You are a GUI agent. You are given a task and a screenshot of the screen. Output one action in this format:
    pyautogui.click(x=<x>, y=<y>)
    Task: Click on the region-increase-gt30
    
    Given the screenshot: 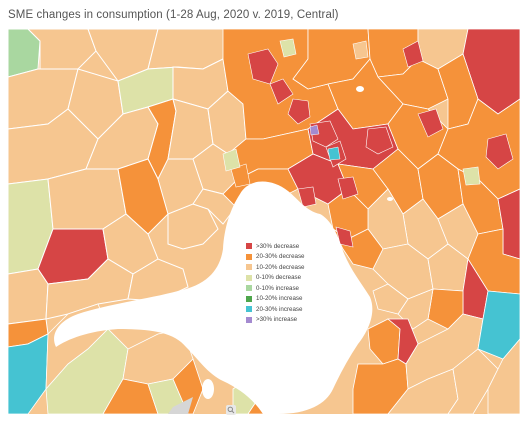 What is the action you would take?
    pyautogui.click(x=314, y=130)
    